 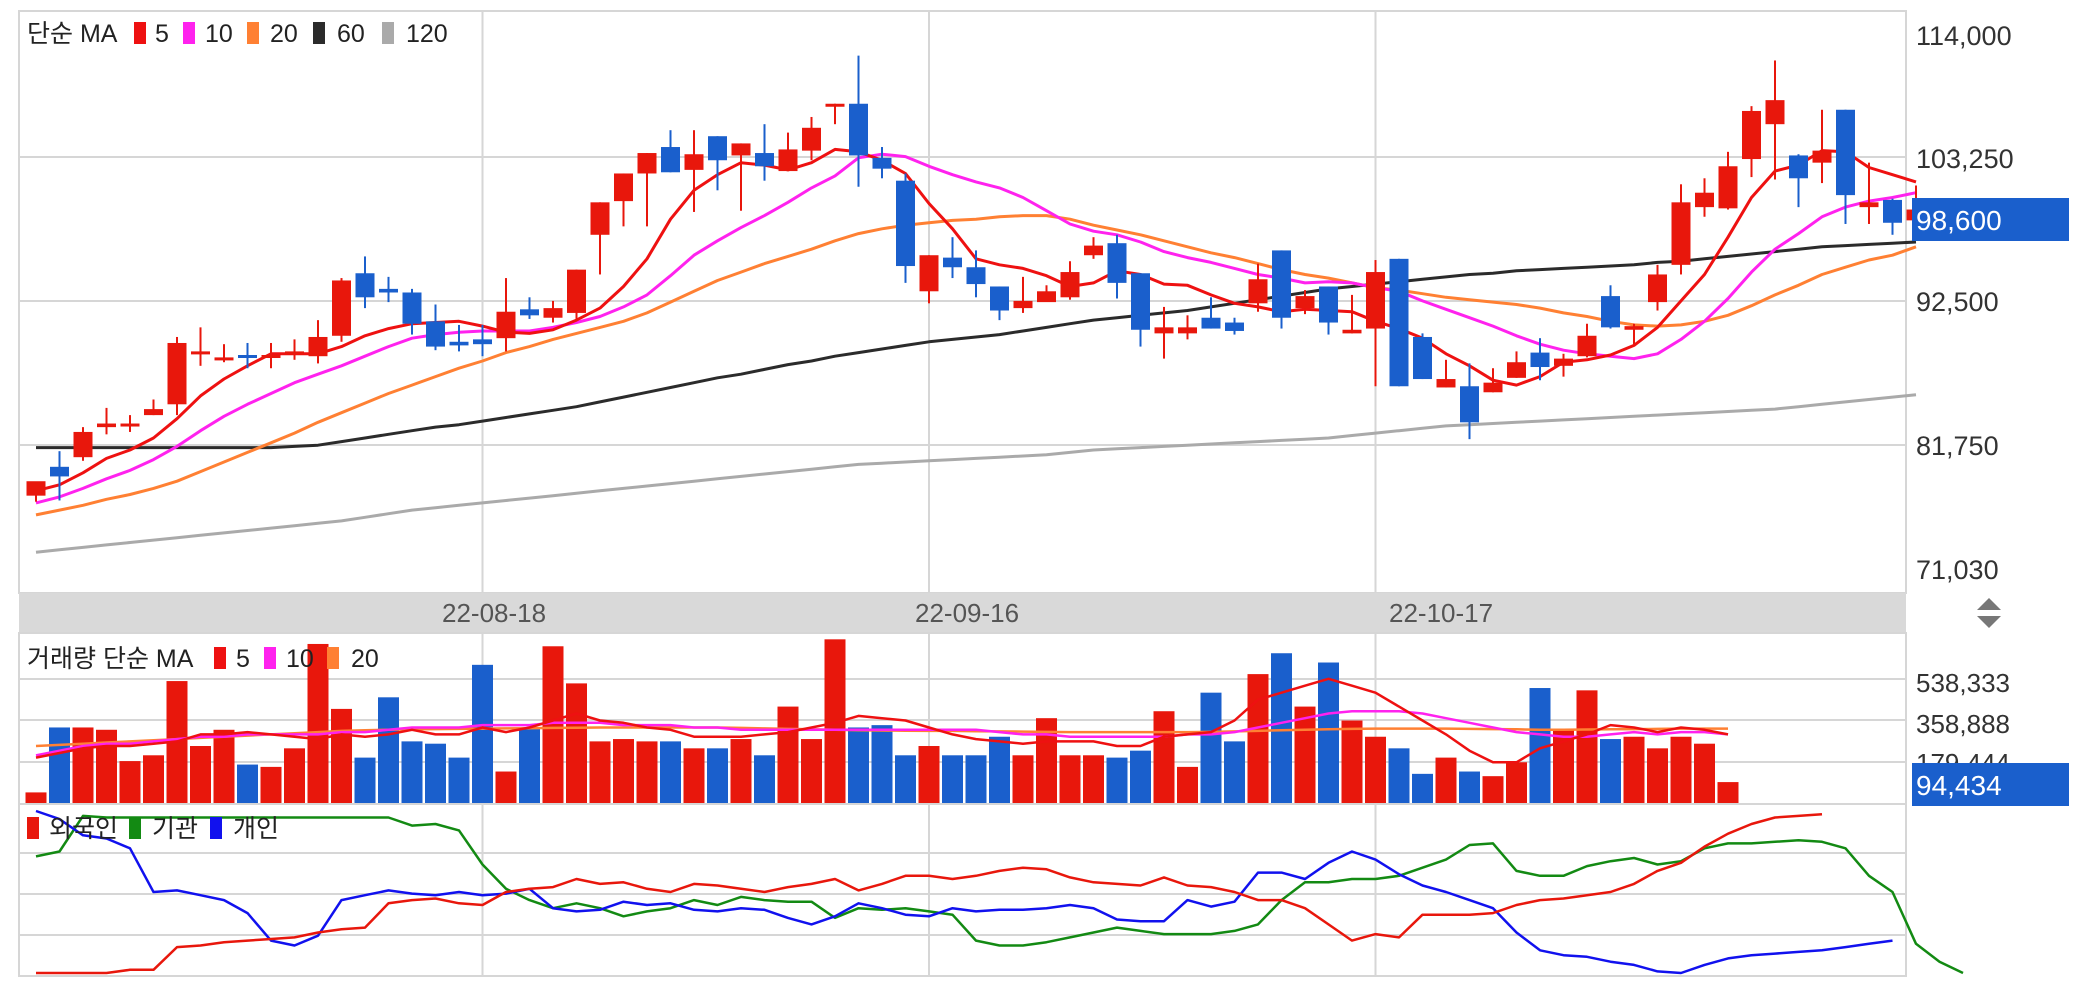 What do you see at coordinates (882, 722) in the screenshot?
I see `volume-bars` at bounding box center [882, 722].